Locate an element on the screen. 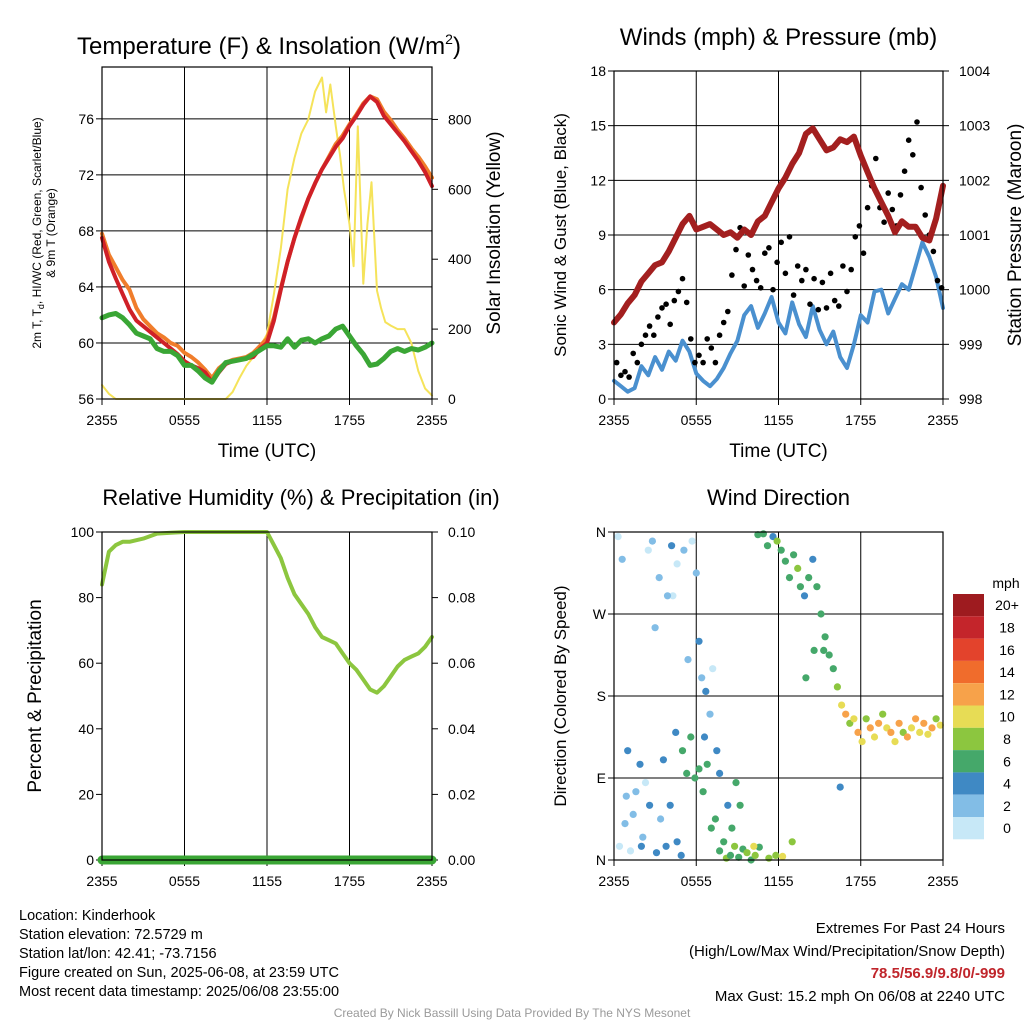 Image resolution: width=1024 pixels, height=1024 pixels. y-axis-label-line2: & 9m T (Orange) is located at coordinates (51, 233).